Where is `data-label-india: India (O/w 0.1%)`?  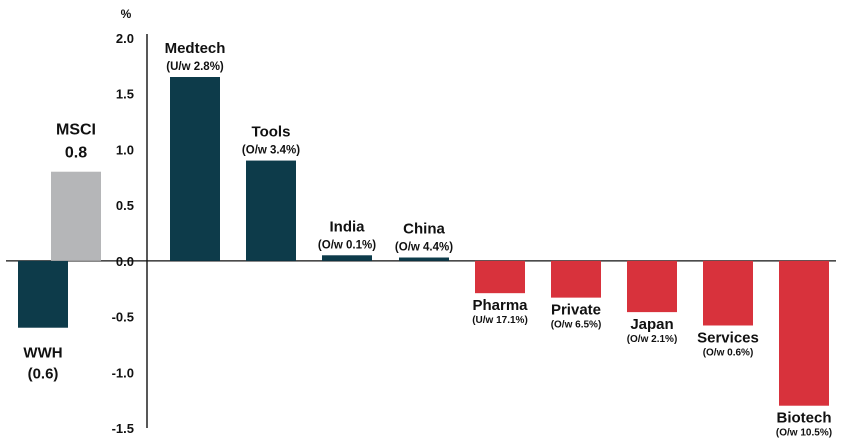
data-label-india: India (O/w 0.1%) is located at coordinates (347, 234).